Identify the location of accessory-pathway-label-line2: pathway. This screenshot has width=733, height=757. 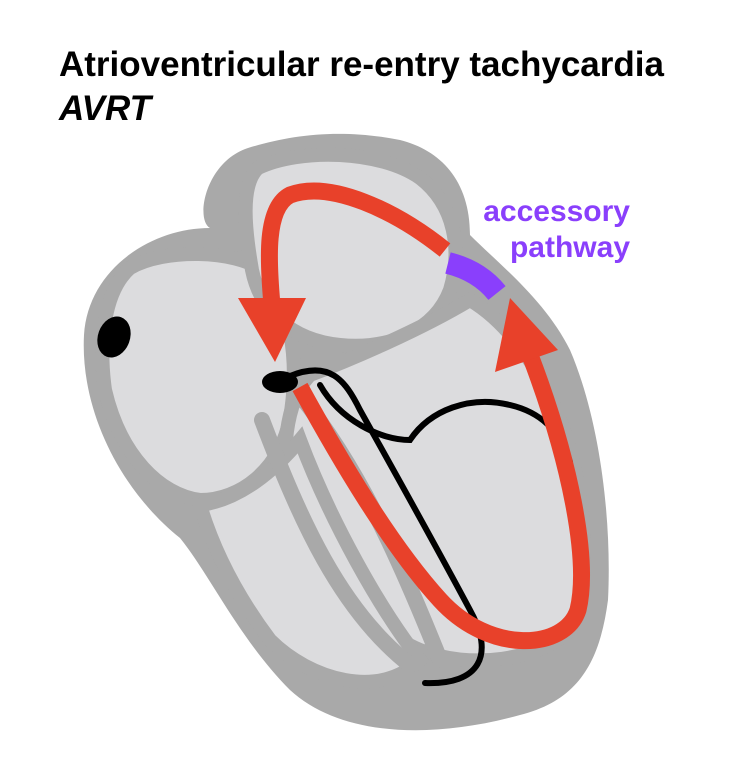
(569, 247).